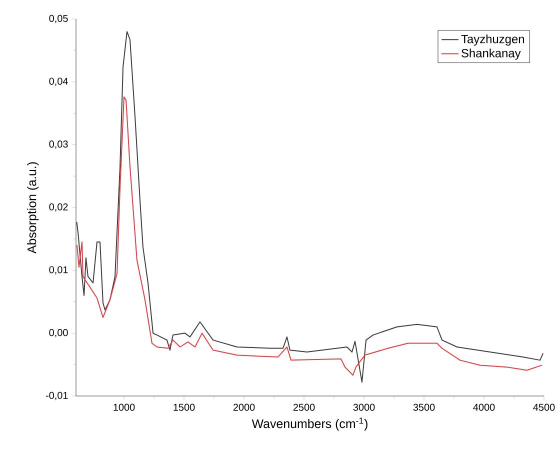 The image size is (559, 450). I want to click on x-tick-label: 1500, so click(184, 407).